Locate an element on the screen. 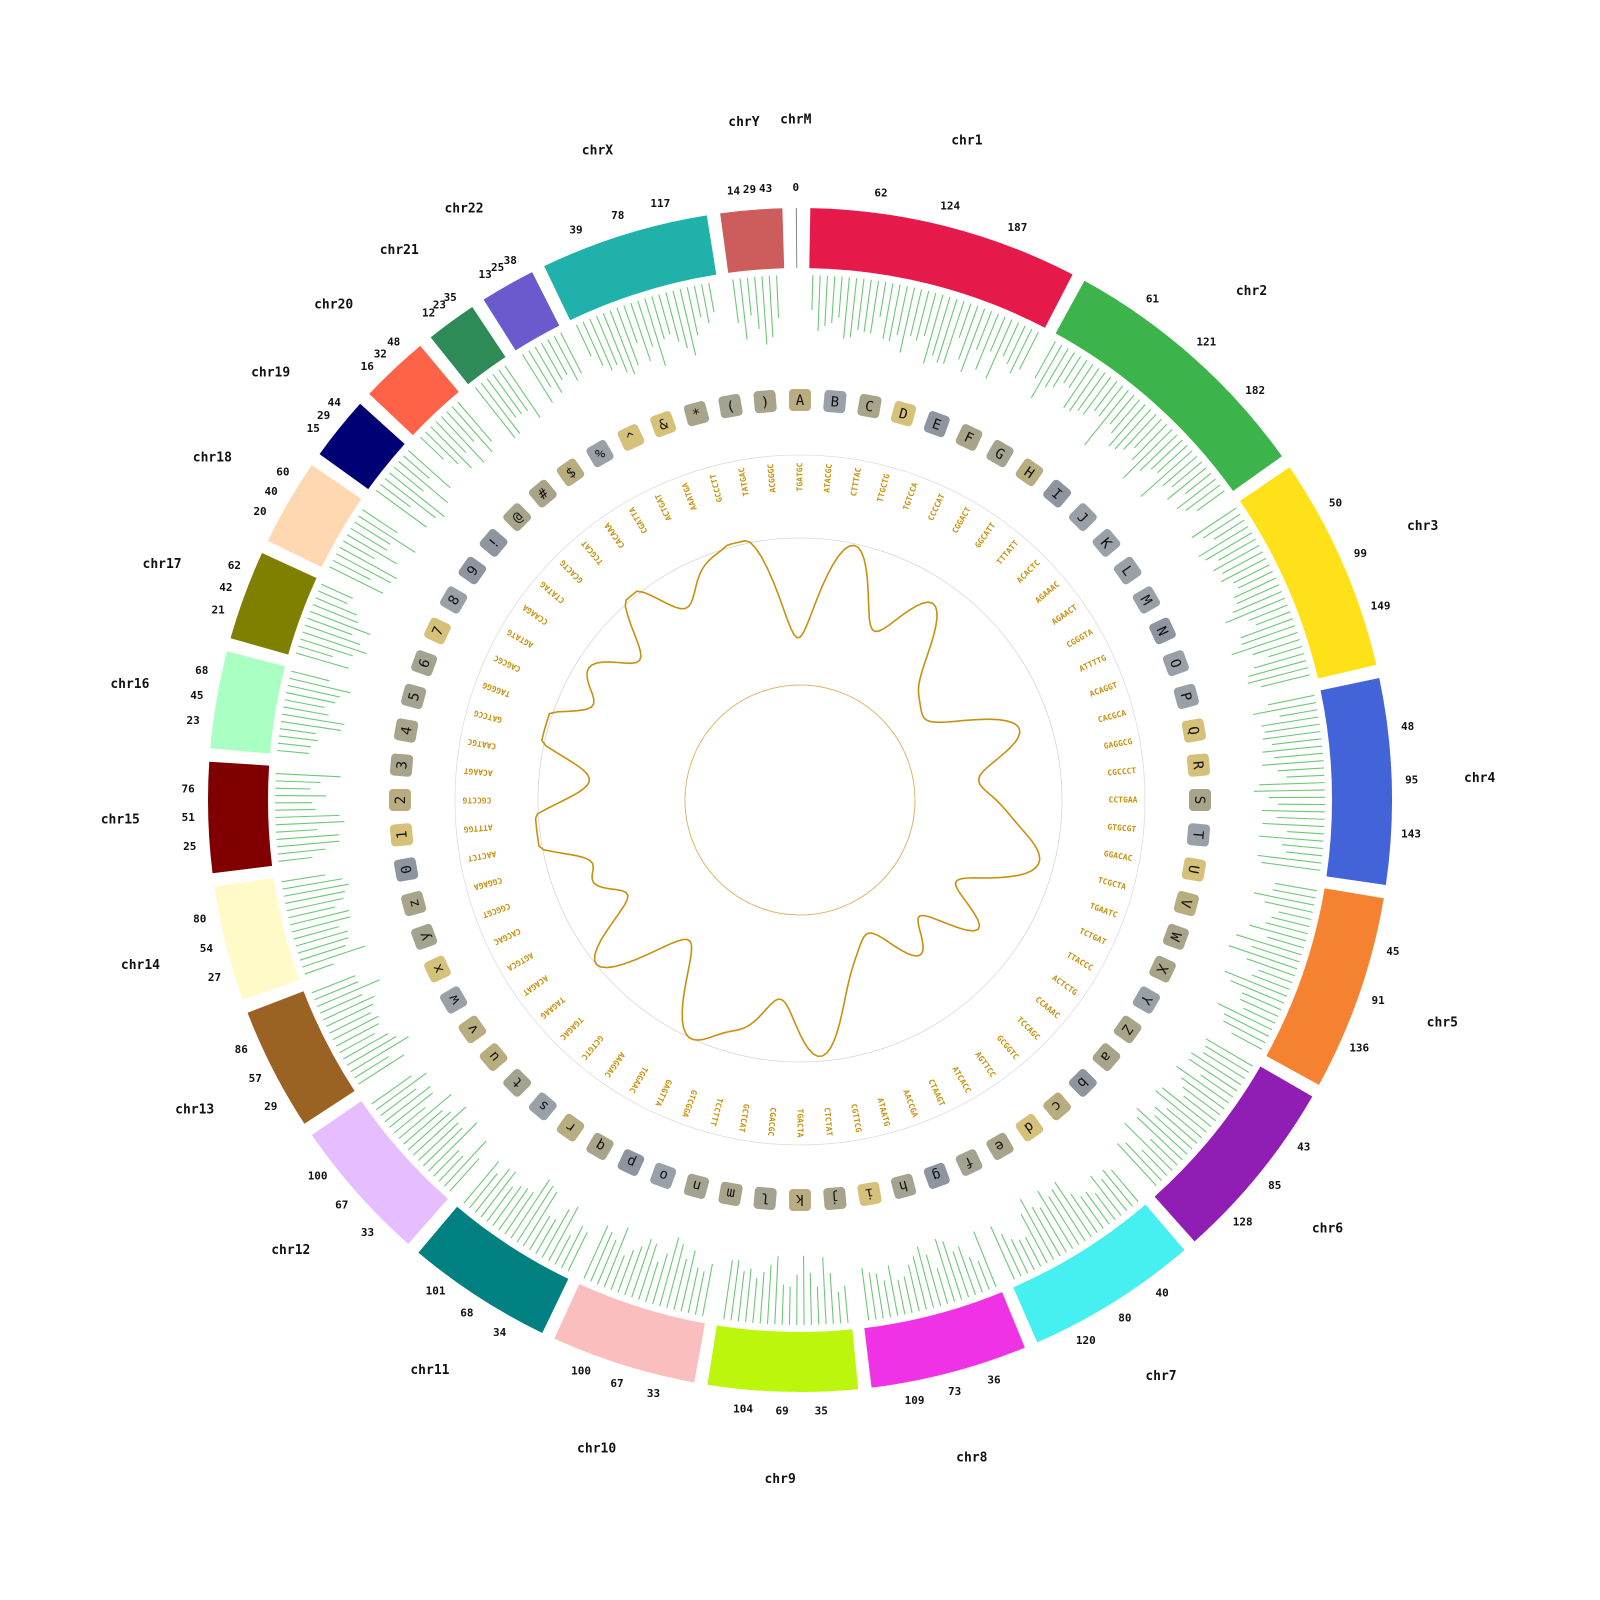 The width and height of the screenshot is (1600, 1600). glyph-badge: % is located at coordinates (600, 454).